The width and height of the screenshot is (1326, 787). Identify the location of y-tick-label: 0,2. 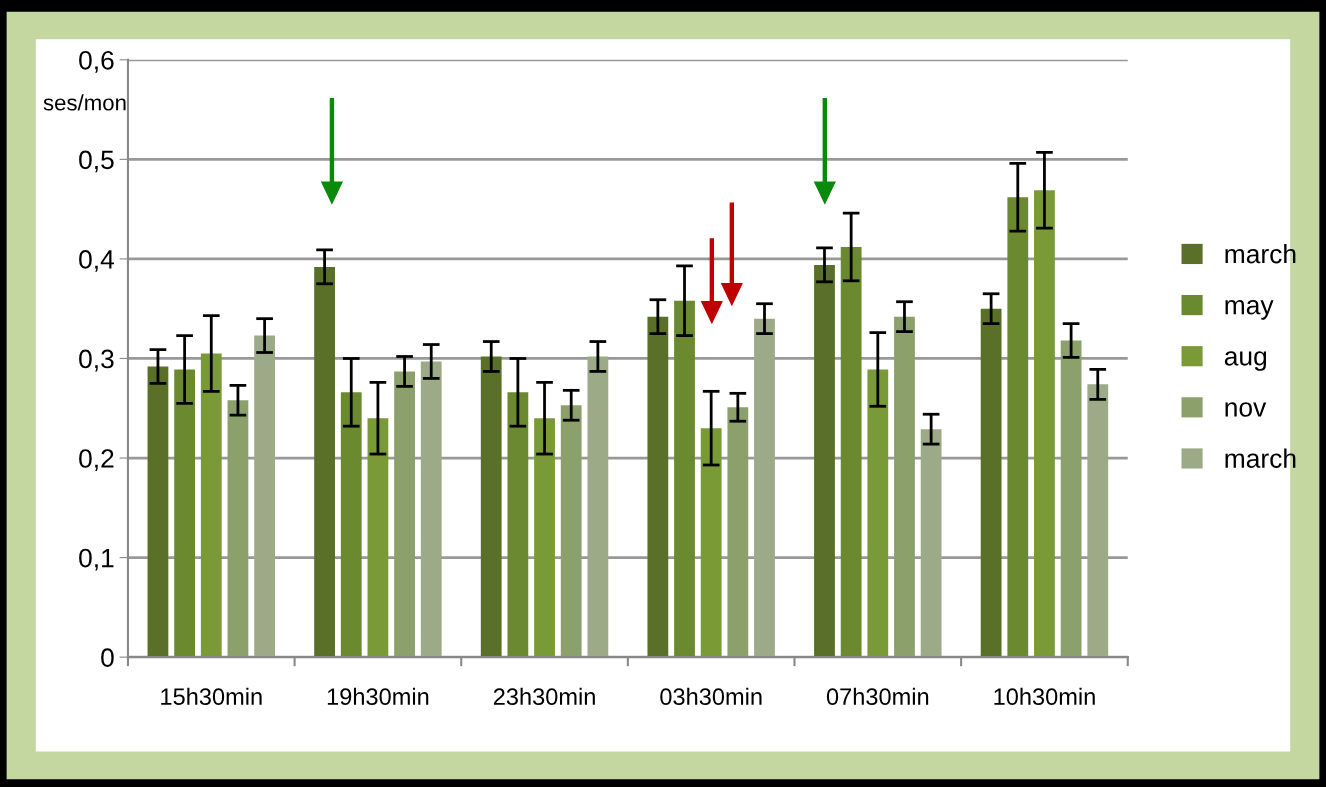
(96, 460).